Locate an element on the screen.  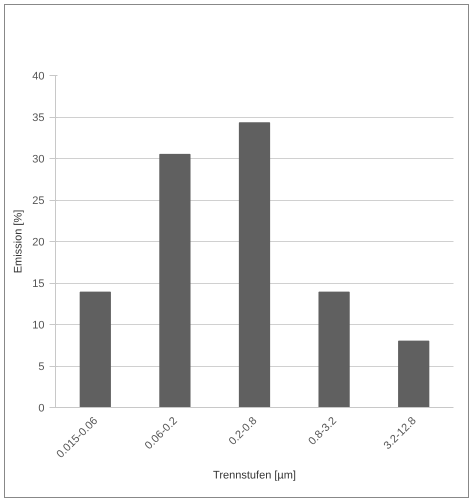
y-tick-label: 25 is located at coordinates (38, 201).